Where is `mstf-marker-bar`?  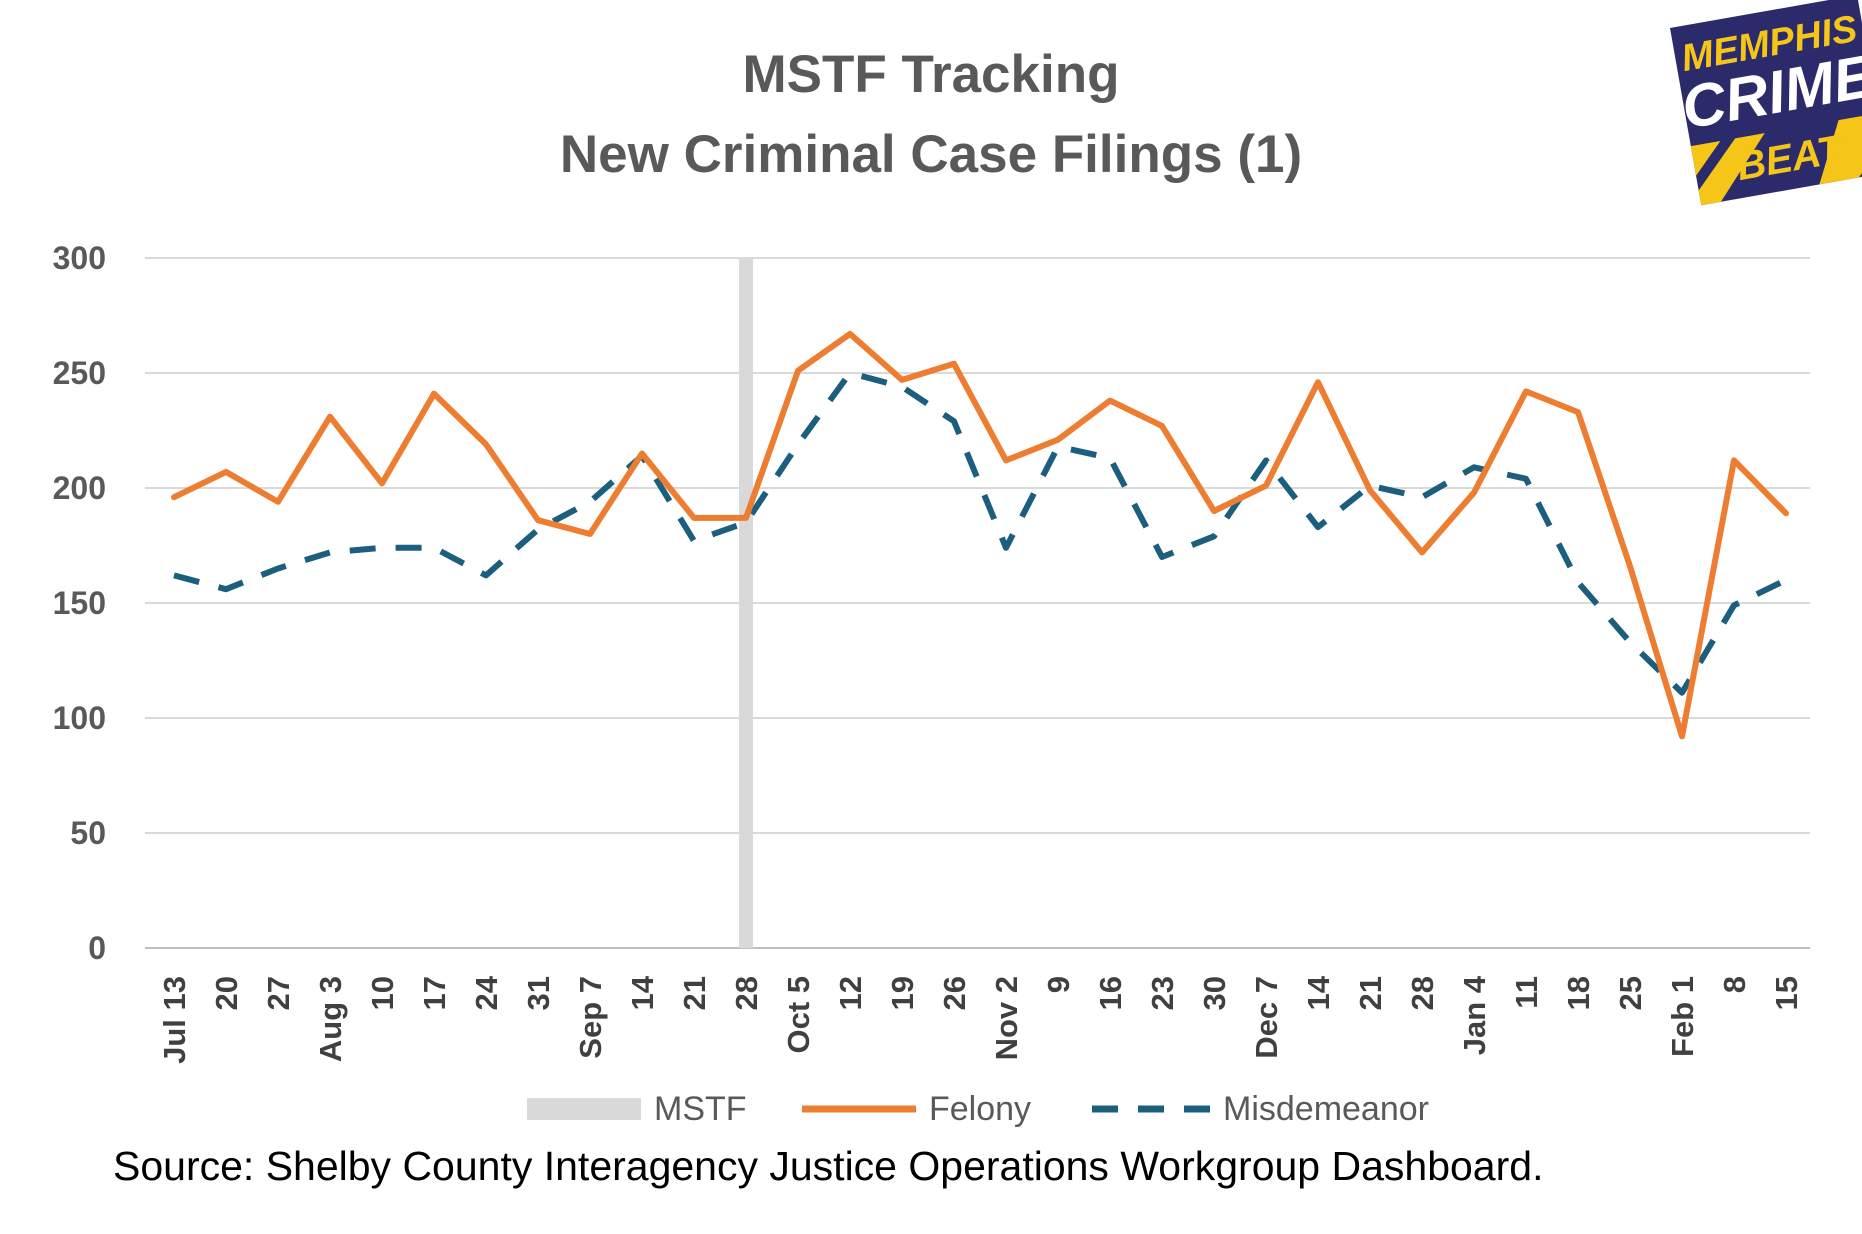
mstf-marker-bar is located at coordinates (746, 603).